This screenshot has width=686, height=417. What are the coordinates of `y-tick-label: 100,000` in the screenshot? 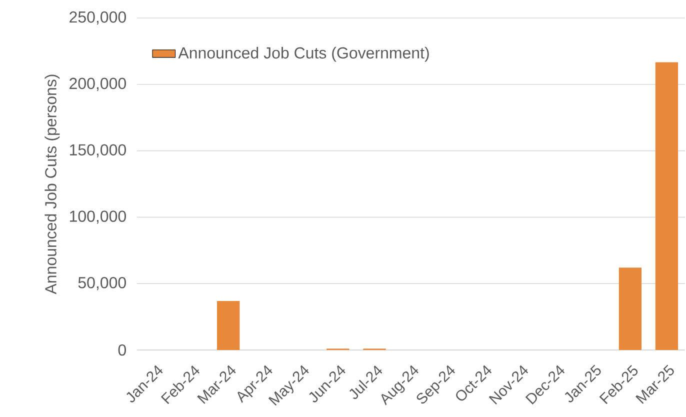 It's located at (98, 217).